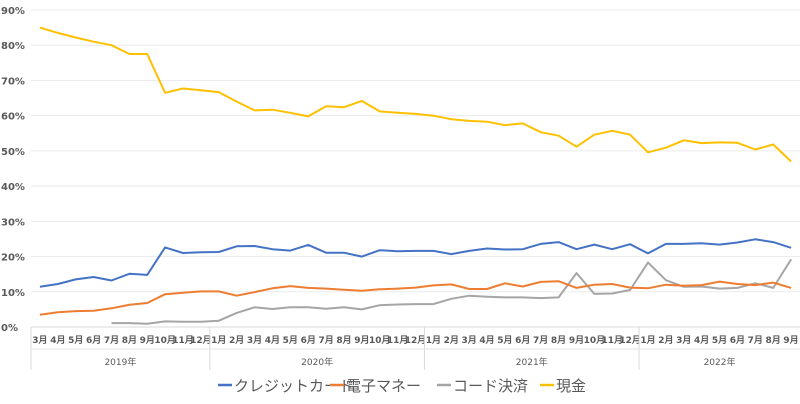  What do you see at coordinates (13, 46) in the screenshot?
I see `y-tick-label: 80%` at bounding box center [13, 46].